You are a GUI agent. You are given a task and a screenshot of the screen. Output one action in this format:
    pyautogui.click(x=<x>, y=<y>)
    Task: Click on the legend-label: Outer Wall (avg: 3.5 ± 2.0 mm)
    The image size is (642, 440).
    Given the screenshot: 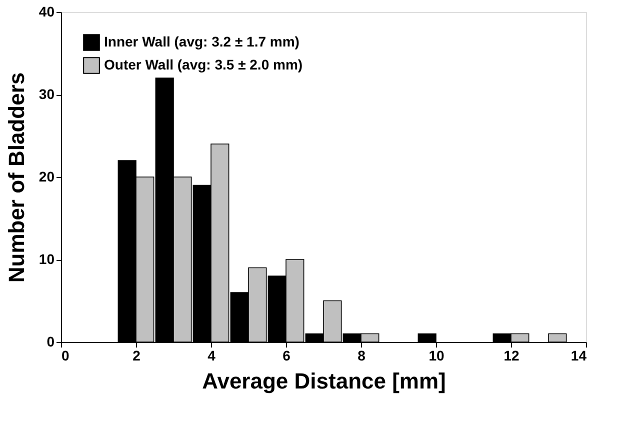 What is the action you would take?
    pyautogui.click(x=203, y=64)
    